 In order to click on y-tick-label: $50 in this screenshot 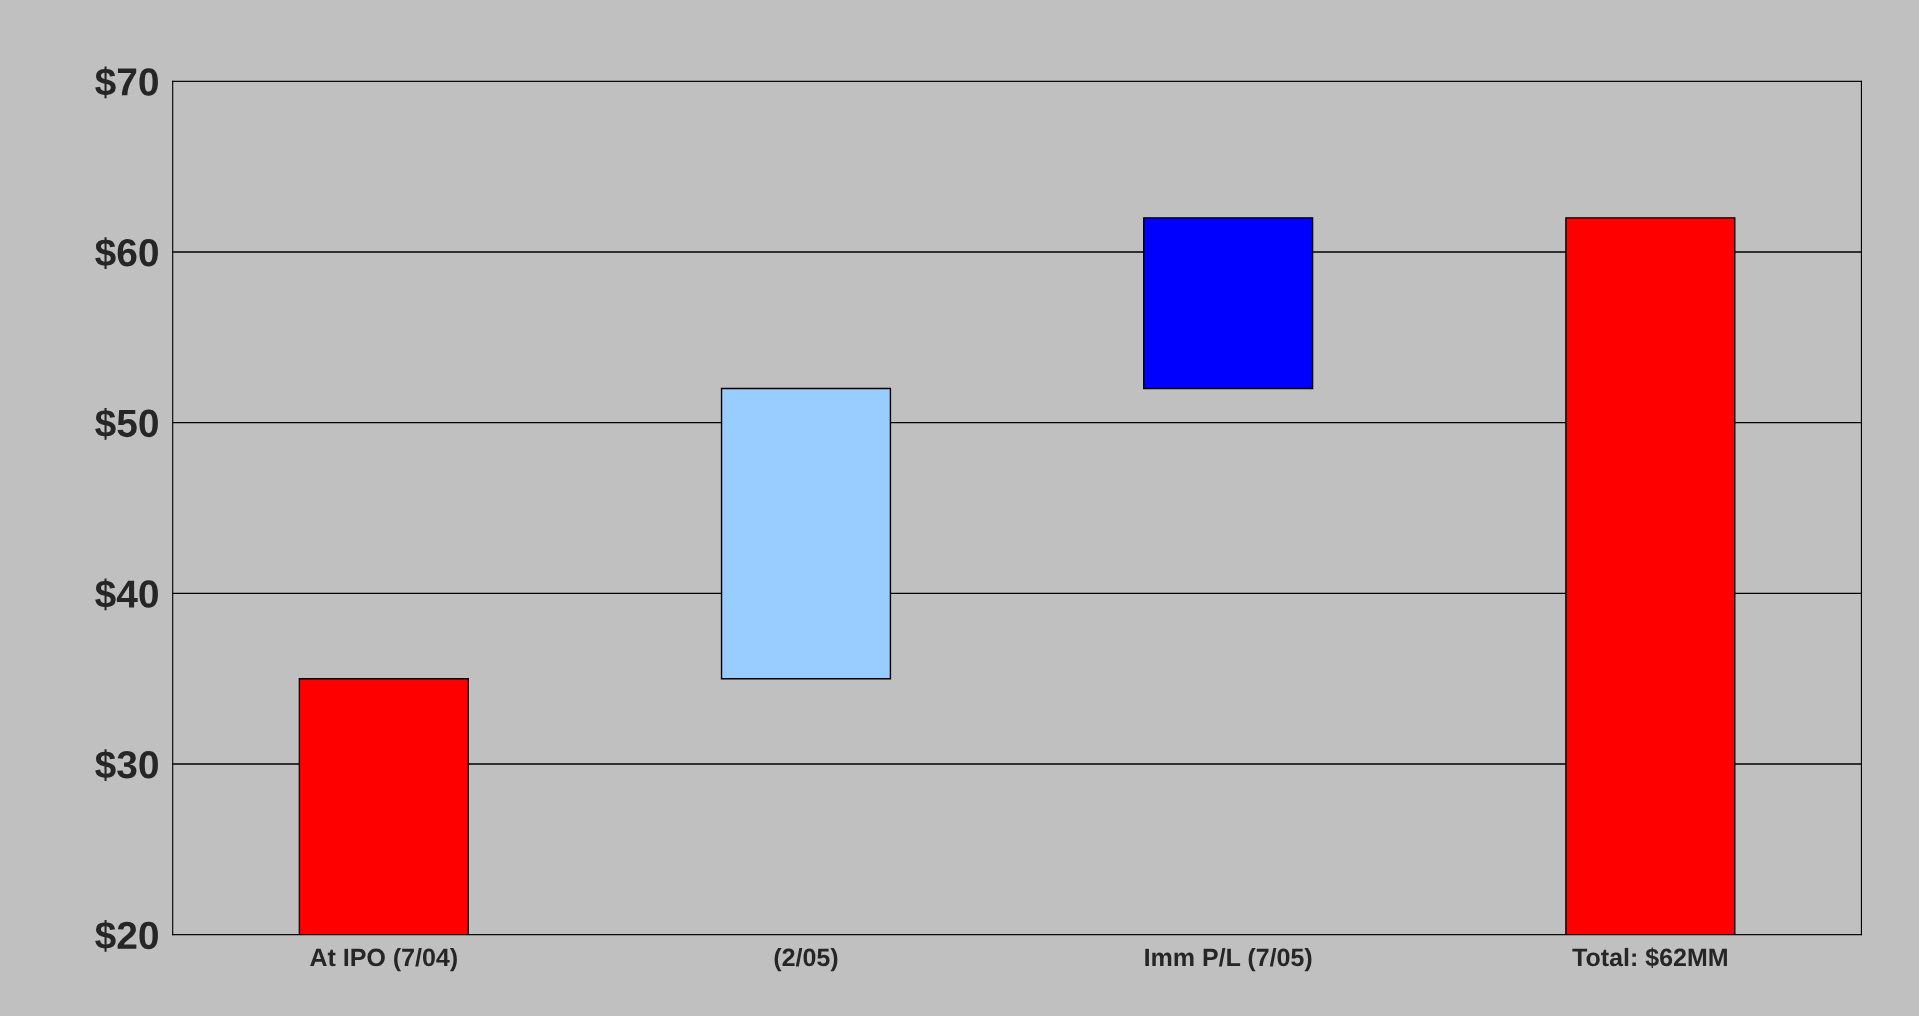, I will do `click(126, 423)`.